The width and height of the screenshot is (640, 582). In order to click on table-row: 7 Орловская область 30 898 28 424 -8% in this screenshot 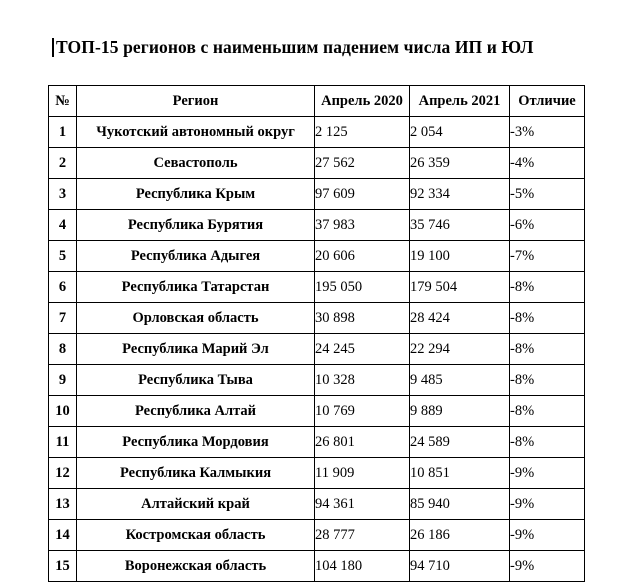, I will do `click(316, 318)`.